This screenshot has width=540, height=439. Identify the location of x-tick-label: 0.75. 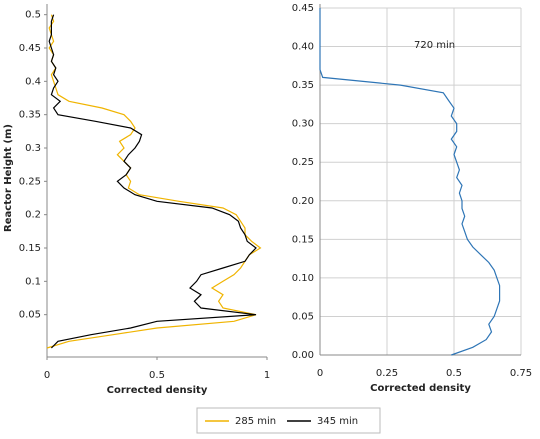
(521, 373).